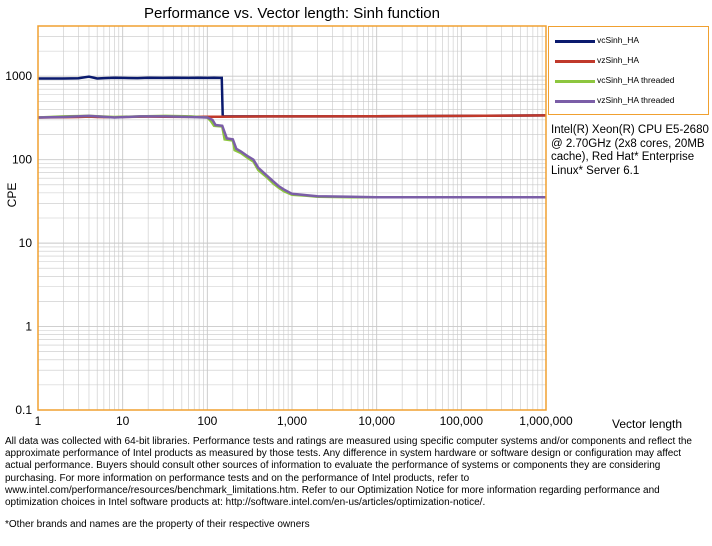 The image size is (712, 546). Describe the element at coordinates (207, 421) in the screenshot. I see `x-tick-label: 100` at that location.